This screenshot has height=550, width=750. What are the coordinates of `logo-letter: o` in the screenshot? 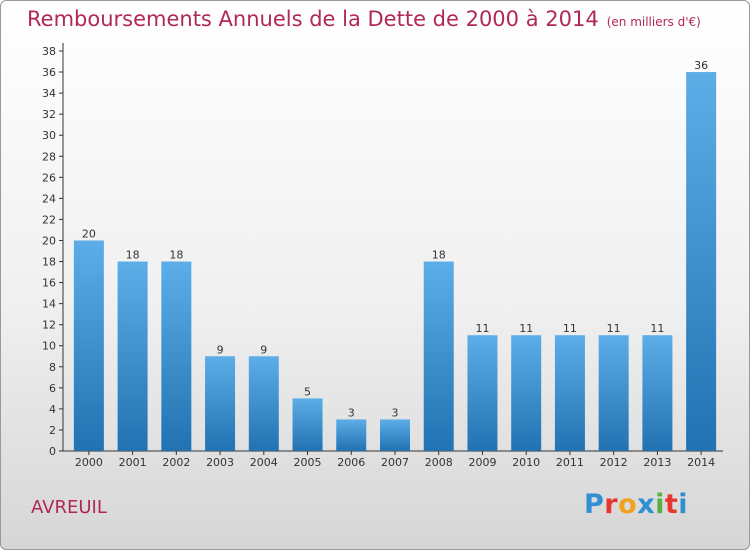 It's located at (628, 504).